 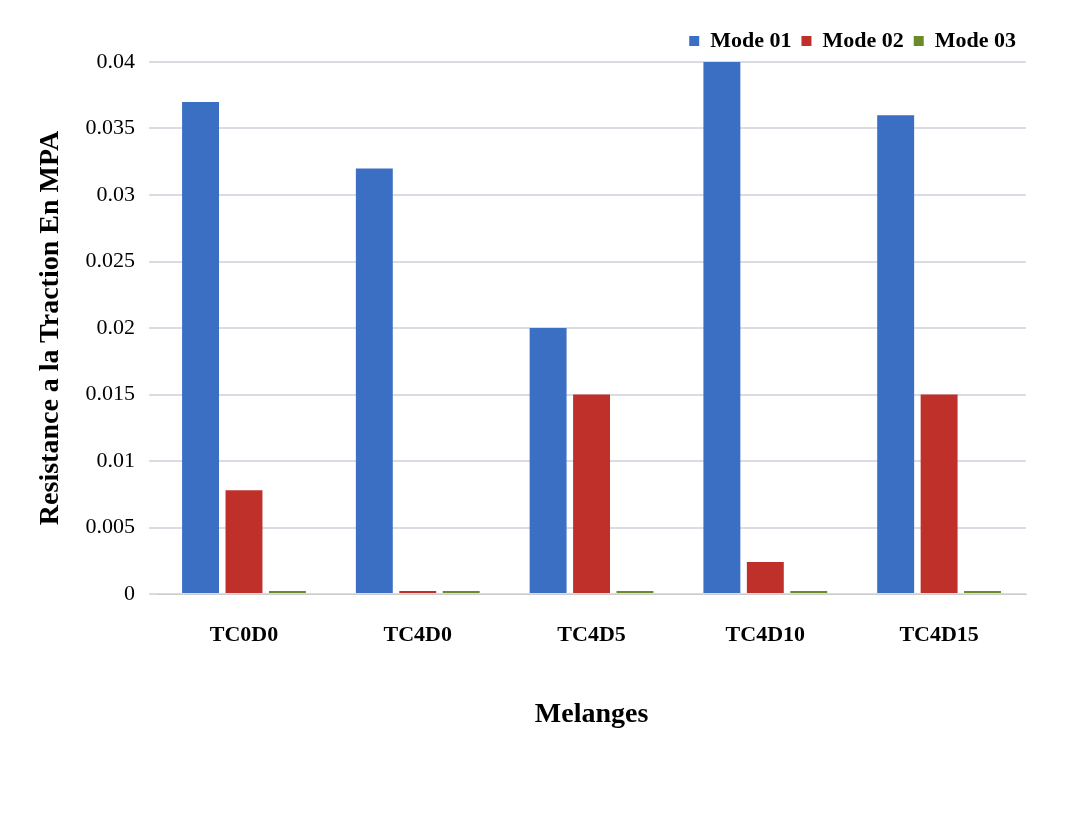 What do you see at coordinates (110, 393) in the screenshot?
I see `y-tick-label: 0.015` at bounding box center [110, 393].